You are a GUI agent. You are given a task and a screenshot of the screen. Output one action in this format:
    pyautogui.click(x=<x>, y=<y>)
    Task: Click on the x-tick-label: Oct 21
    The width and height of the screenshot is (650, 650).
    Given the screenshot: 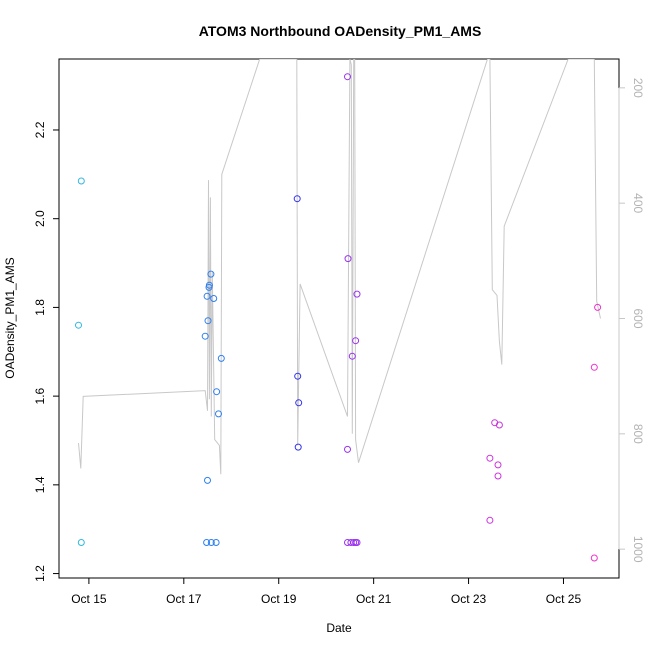 What is the action you would take?
    pyautogui.click(x=374, y=599)
    